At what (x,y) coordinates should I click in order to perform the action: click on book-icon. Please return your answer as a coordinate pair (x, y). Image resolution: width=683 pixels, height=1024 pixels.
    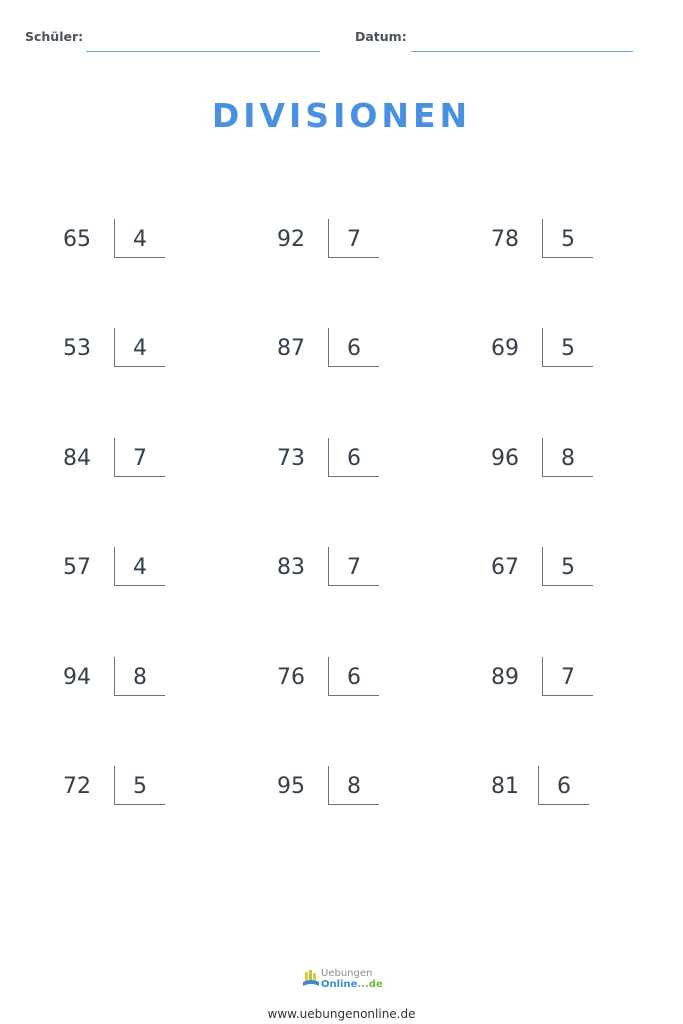
    Looking at the image, I should click on (311, 978).